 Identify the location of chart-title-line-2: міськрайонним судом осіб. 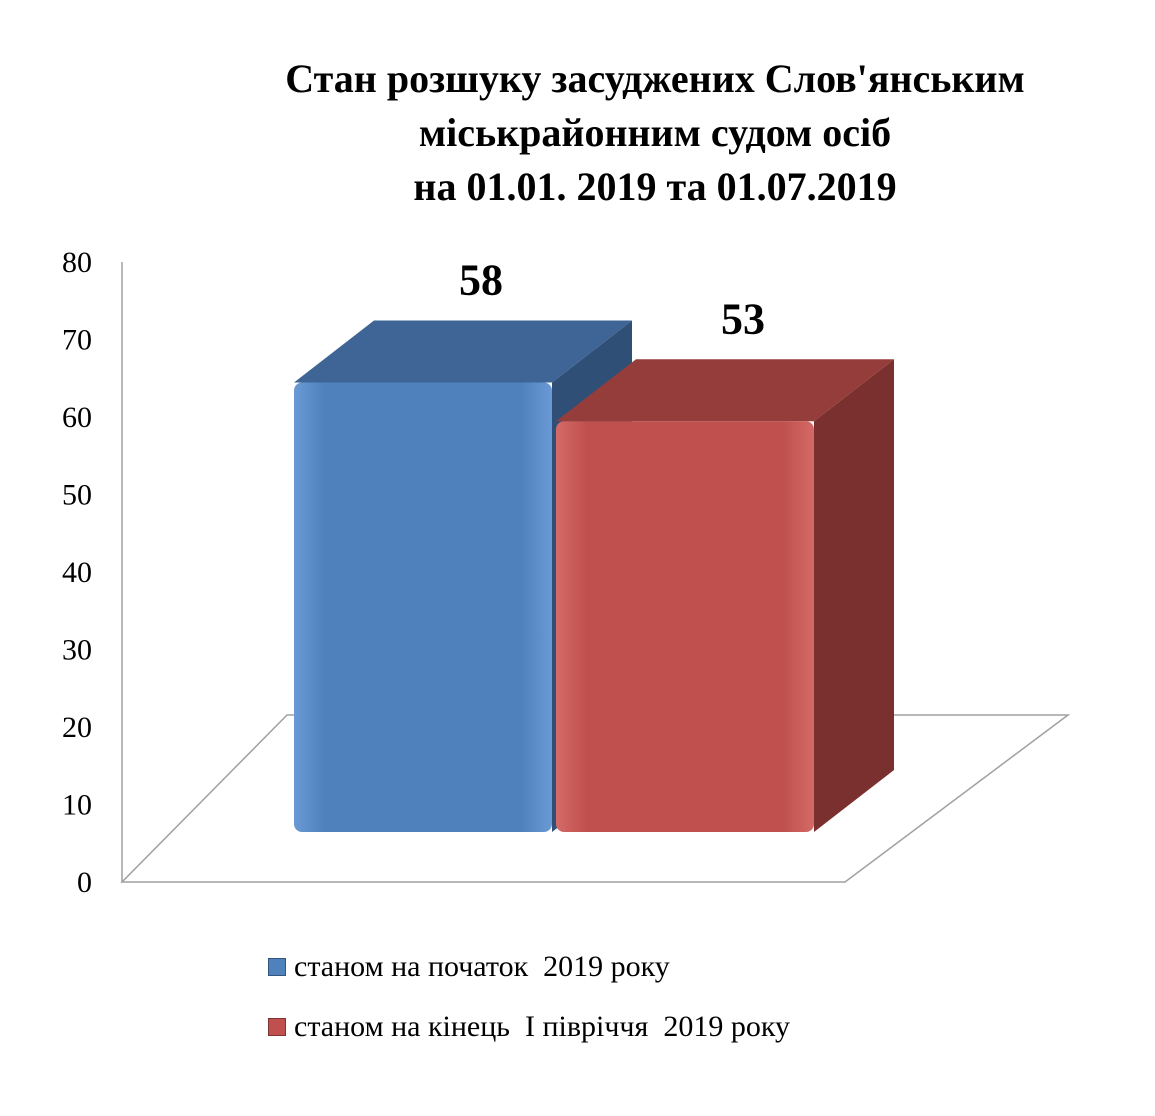
(655, 132).